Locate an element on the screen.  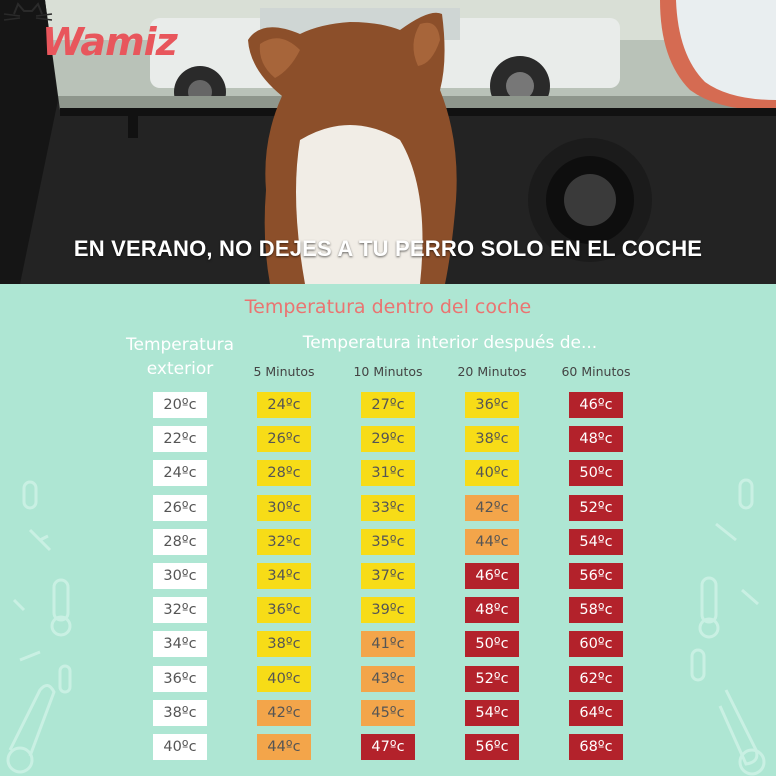
section-title: Temperatura dentro del coche is located at coordinates (388, 307).